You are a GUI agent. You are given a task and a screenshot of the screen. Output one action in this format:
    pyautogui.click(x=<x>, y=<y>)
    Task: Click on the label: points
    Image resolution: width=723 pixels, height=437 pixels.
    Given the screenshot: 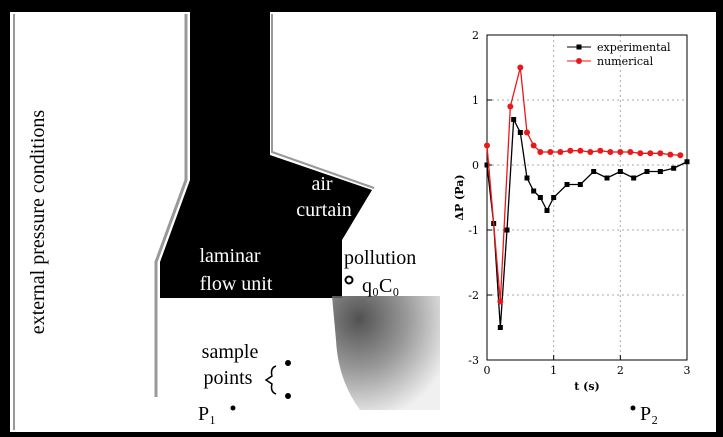 What is the action you would take?
    pyautogui.click(x=228, y=378)
    